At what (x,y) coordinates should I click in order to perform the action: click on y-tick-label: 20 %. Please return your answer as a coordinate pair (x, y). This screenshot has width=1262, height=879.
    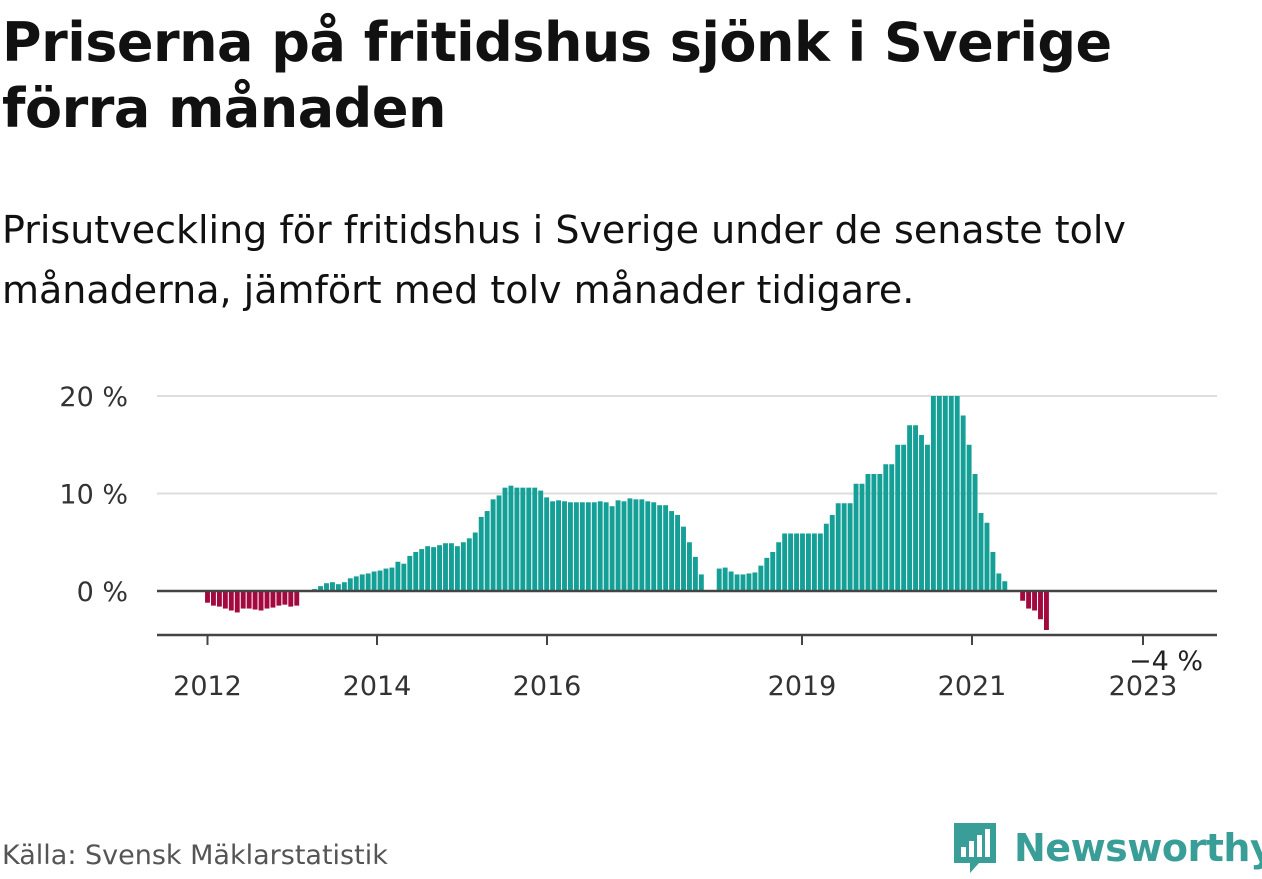
    Looking at the image, I should click on (93, 397).